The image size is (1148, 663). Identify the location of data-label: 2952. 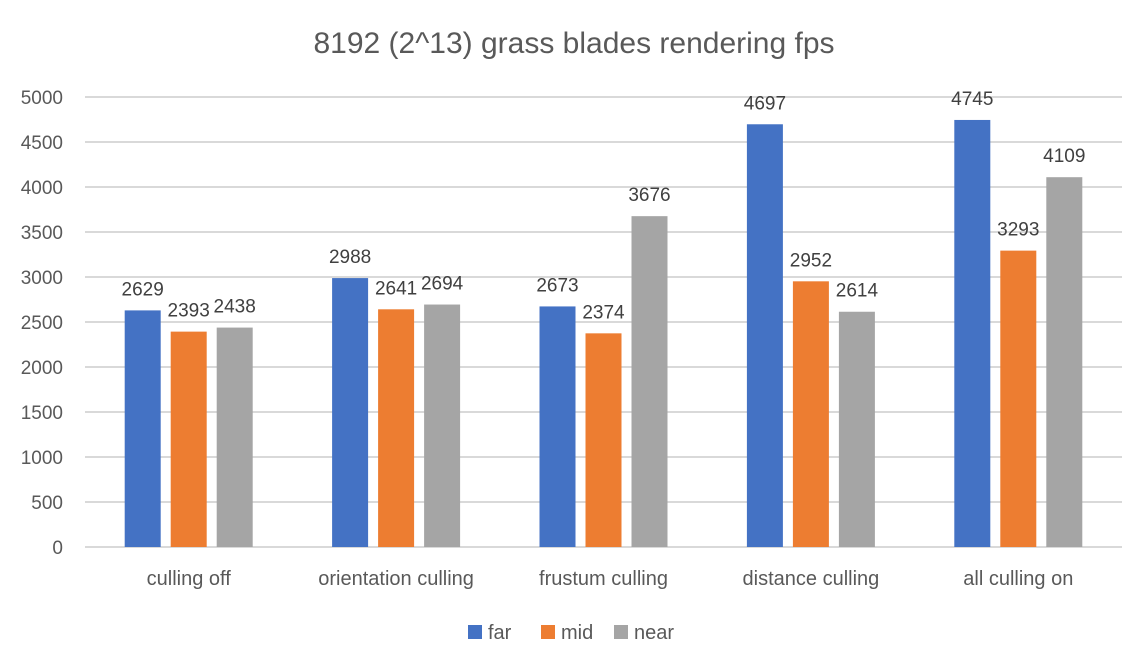
(811, 260).